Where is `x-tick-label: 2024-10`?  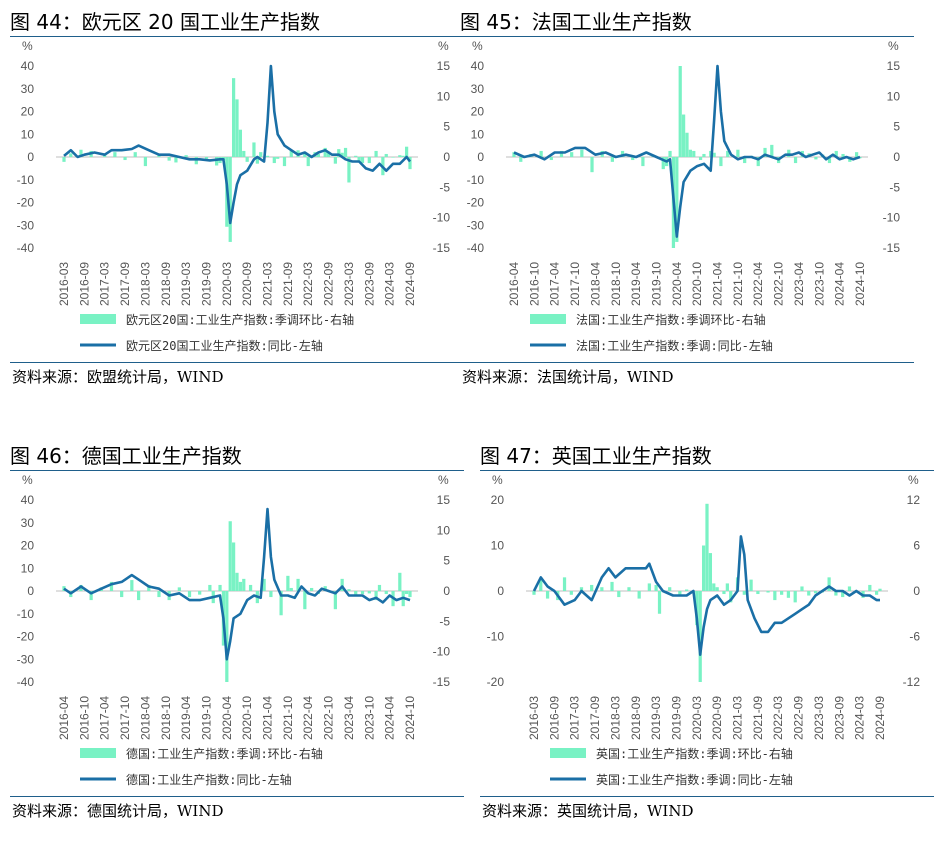
x-tick-label: 2024-10 is located at coordinates (410, 718).